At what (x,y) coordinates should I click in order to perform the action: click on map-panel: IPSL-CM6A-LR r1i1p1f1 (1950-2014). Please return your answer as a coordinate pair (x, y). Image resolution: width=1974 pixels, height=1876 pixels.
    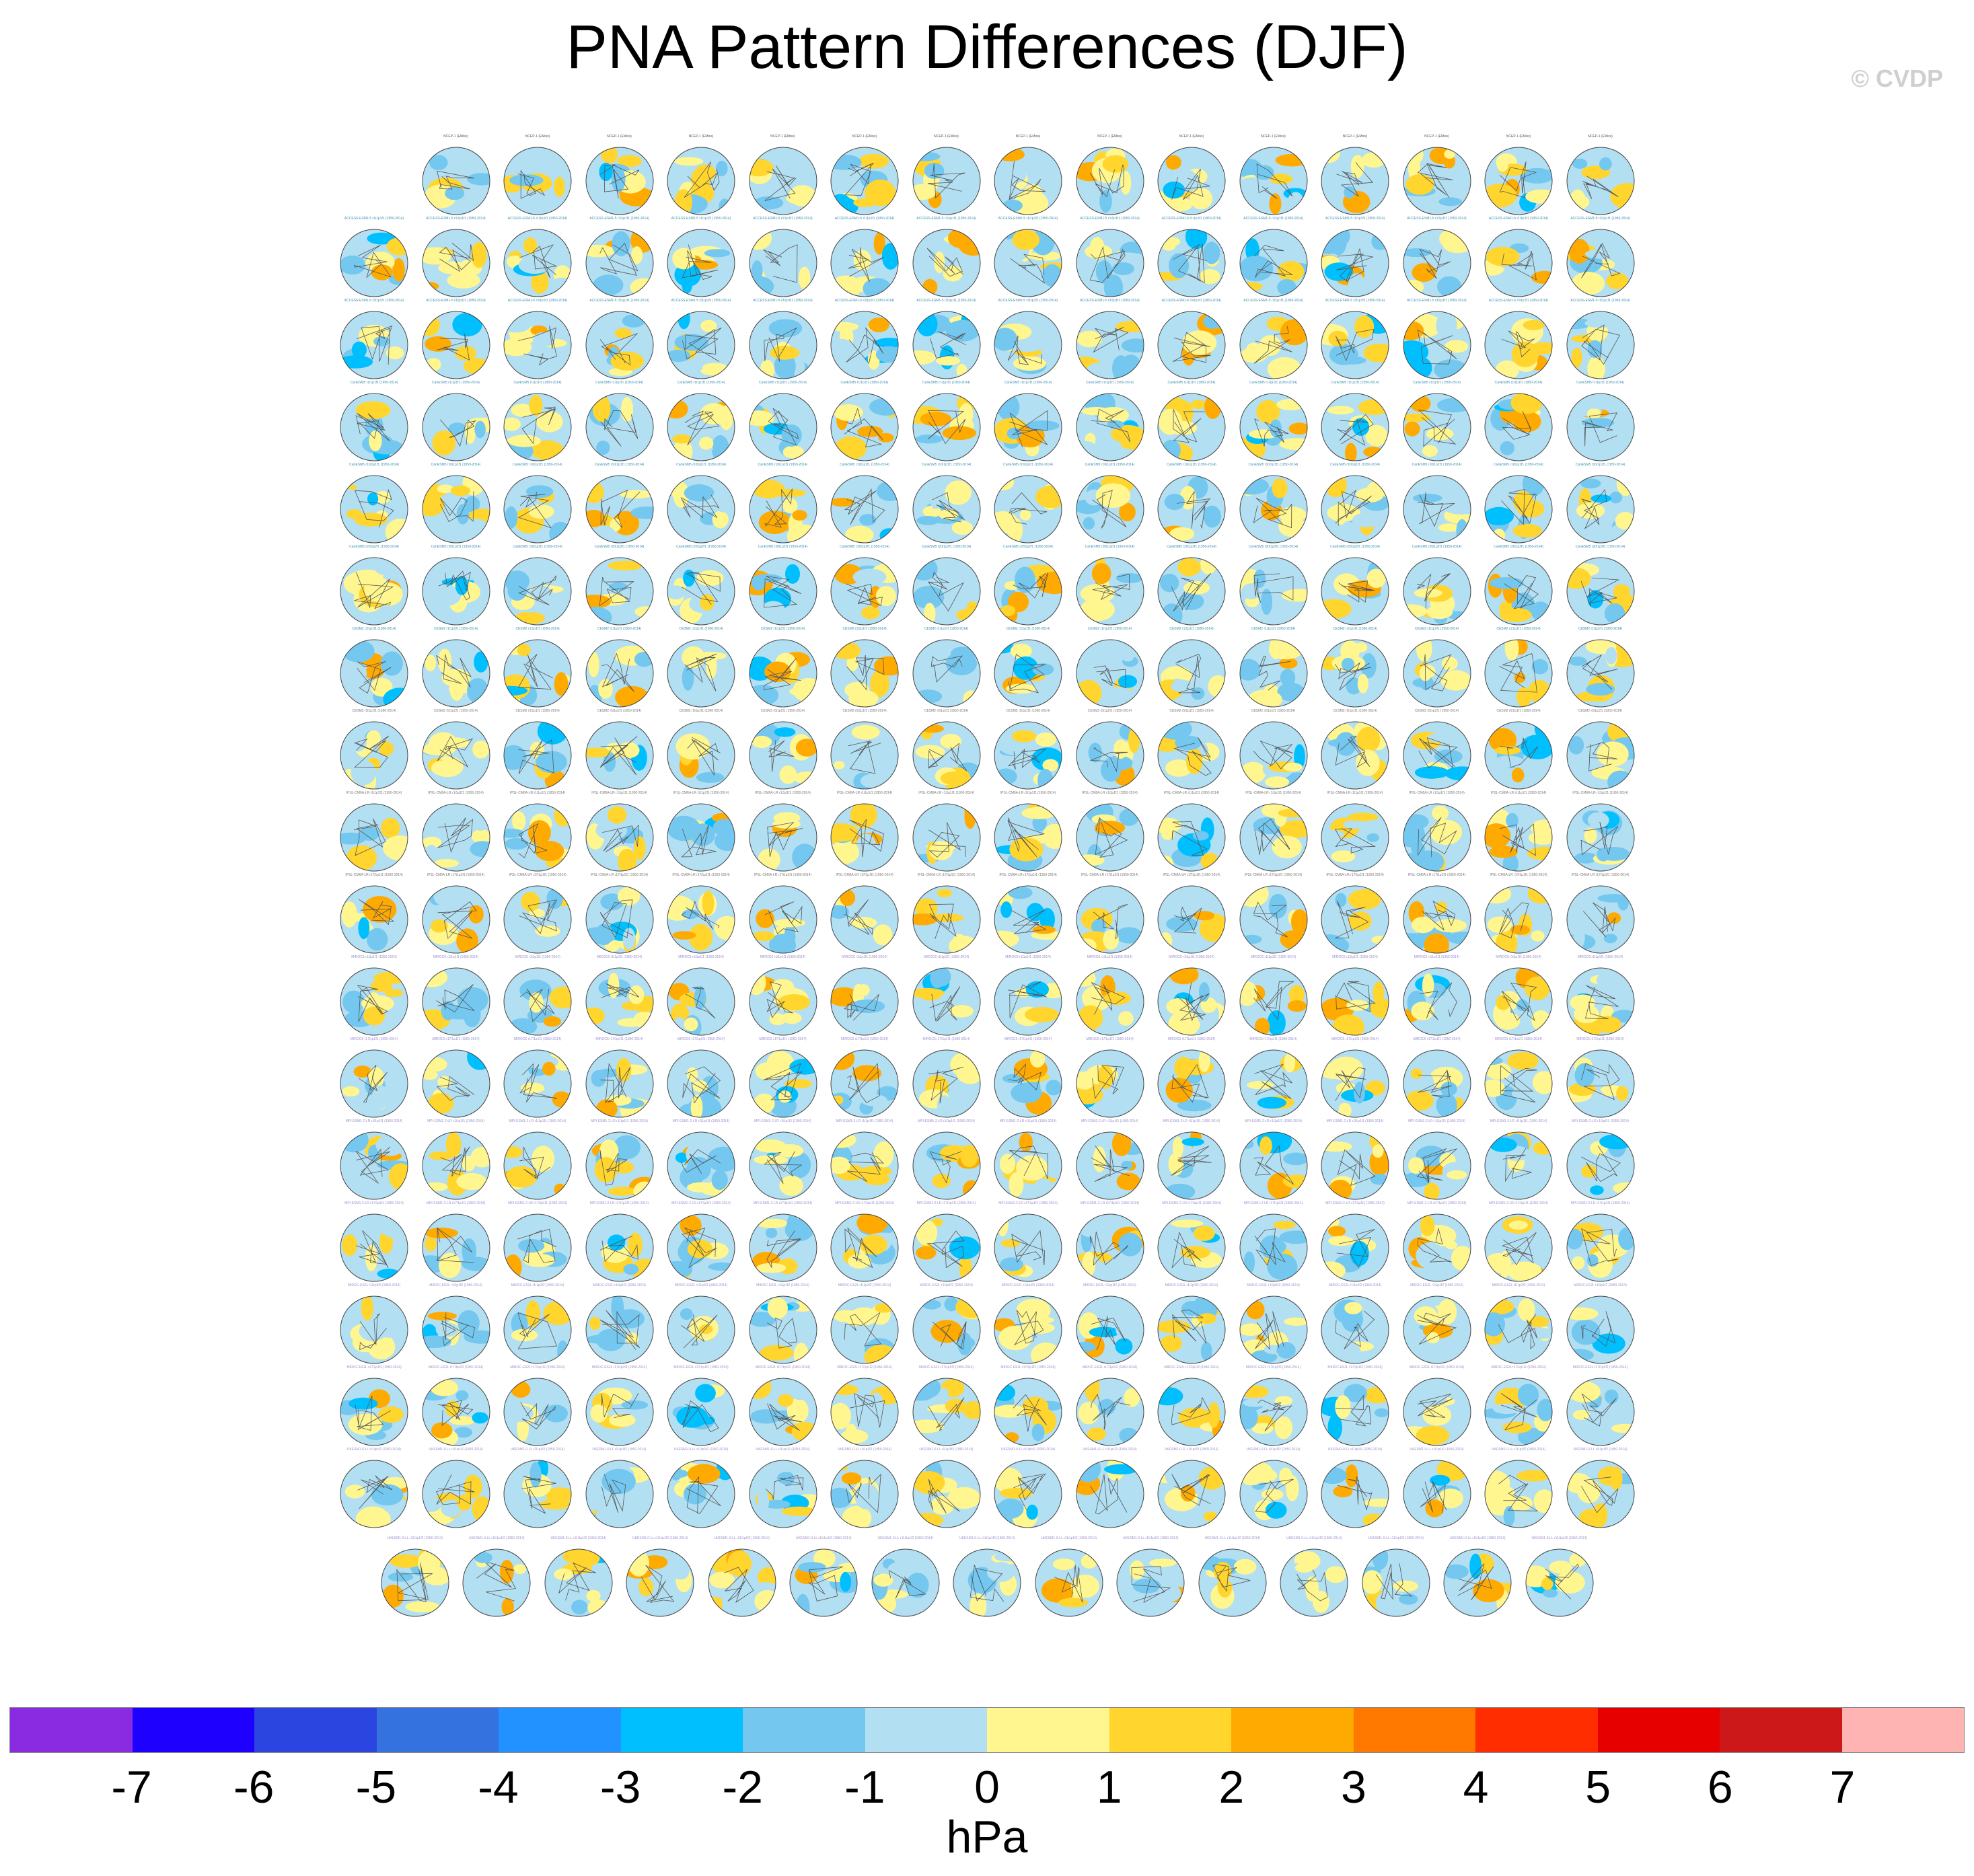
    Looking at the image, I should click on (865, 834).